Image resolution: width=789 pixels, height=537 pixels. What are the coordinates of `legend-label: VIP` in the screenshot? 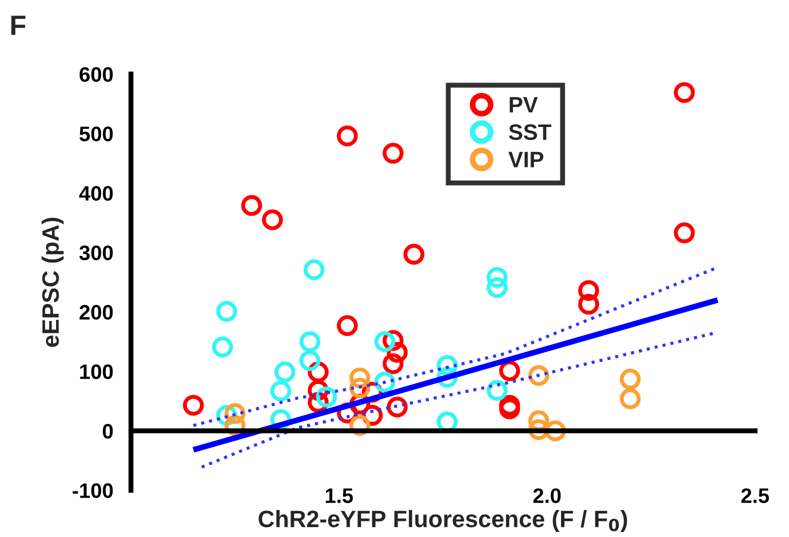 It's located at (526, 160).